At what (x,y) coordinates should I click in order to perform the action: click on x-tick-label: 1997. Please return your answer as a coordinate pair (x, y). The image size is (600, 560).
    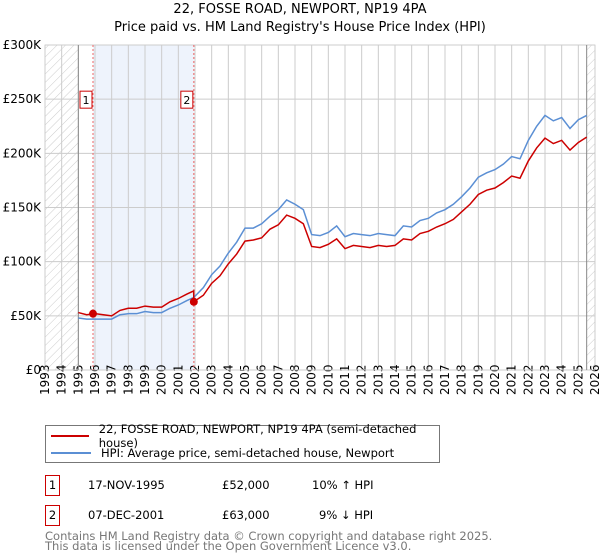
    Looking at the image, I should click on (112, 379).